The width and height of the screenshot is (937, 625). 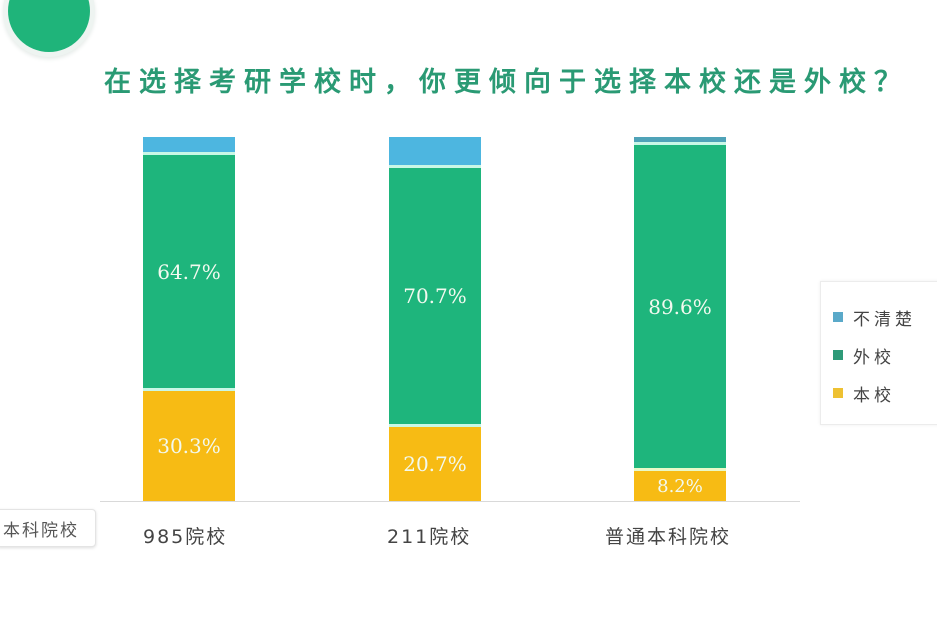 What do you see at coordinates (506, 82) in the screenshot?
I see `chart-title: 在选择考研学校时，你更倾向于选择本校还是外校？` at bounding box center [506, 82].